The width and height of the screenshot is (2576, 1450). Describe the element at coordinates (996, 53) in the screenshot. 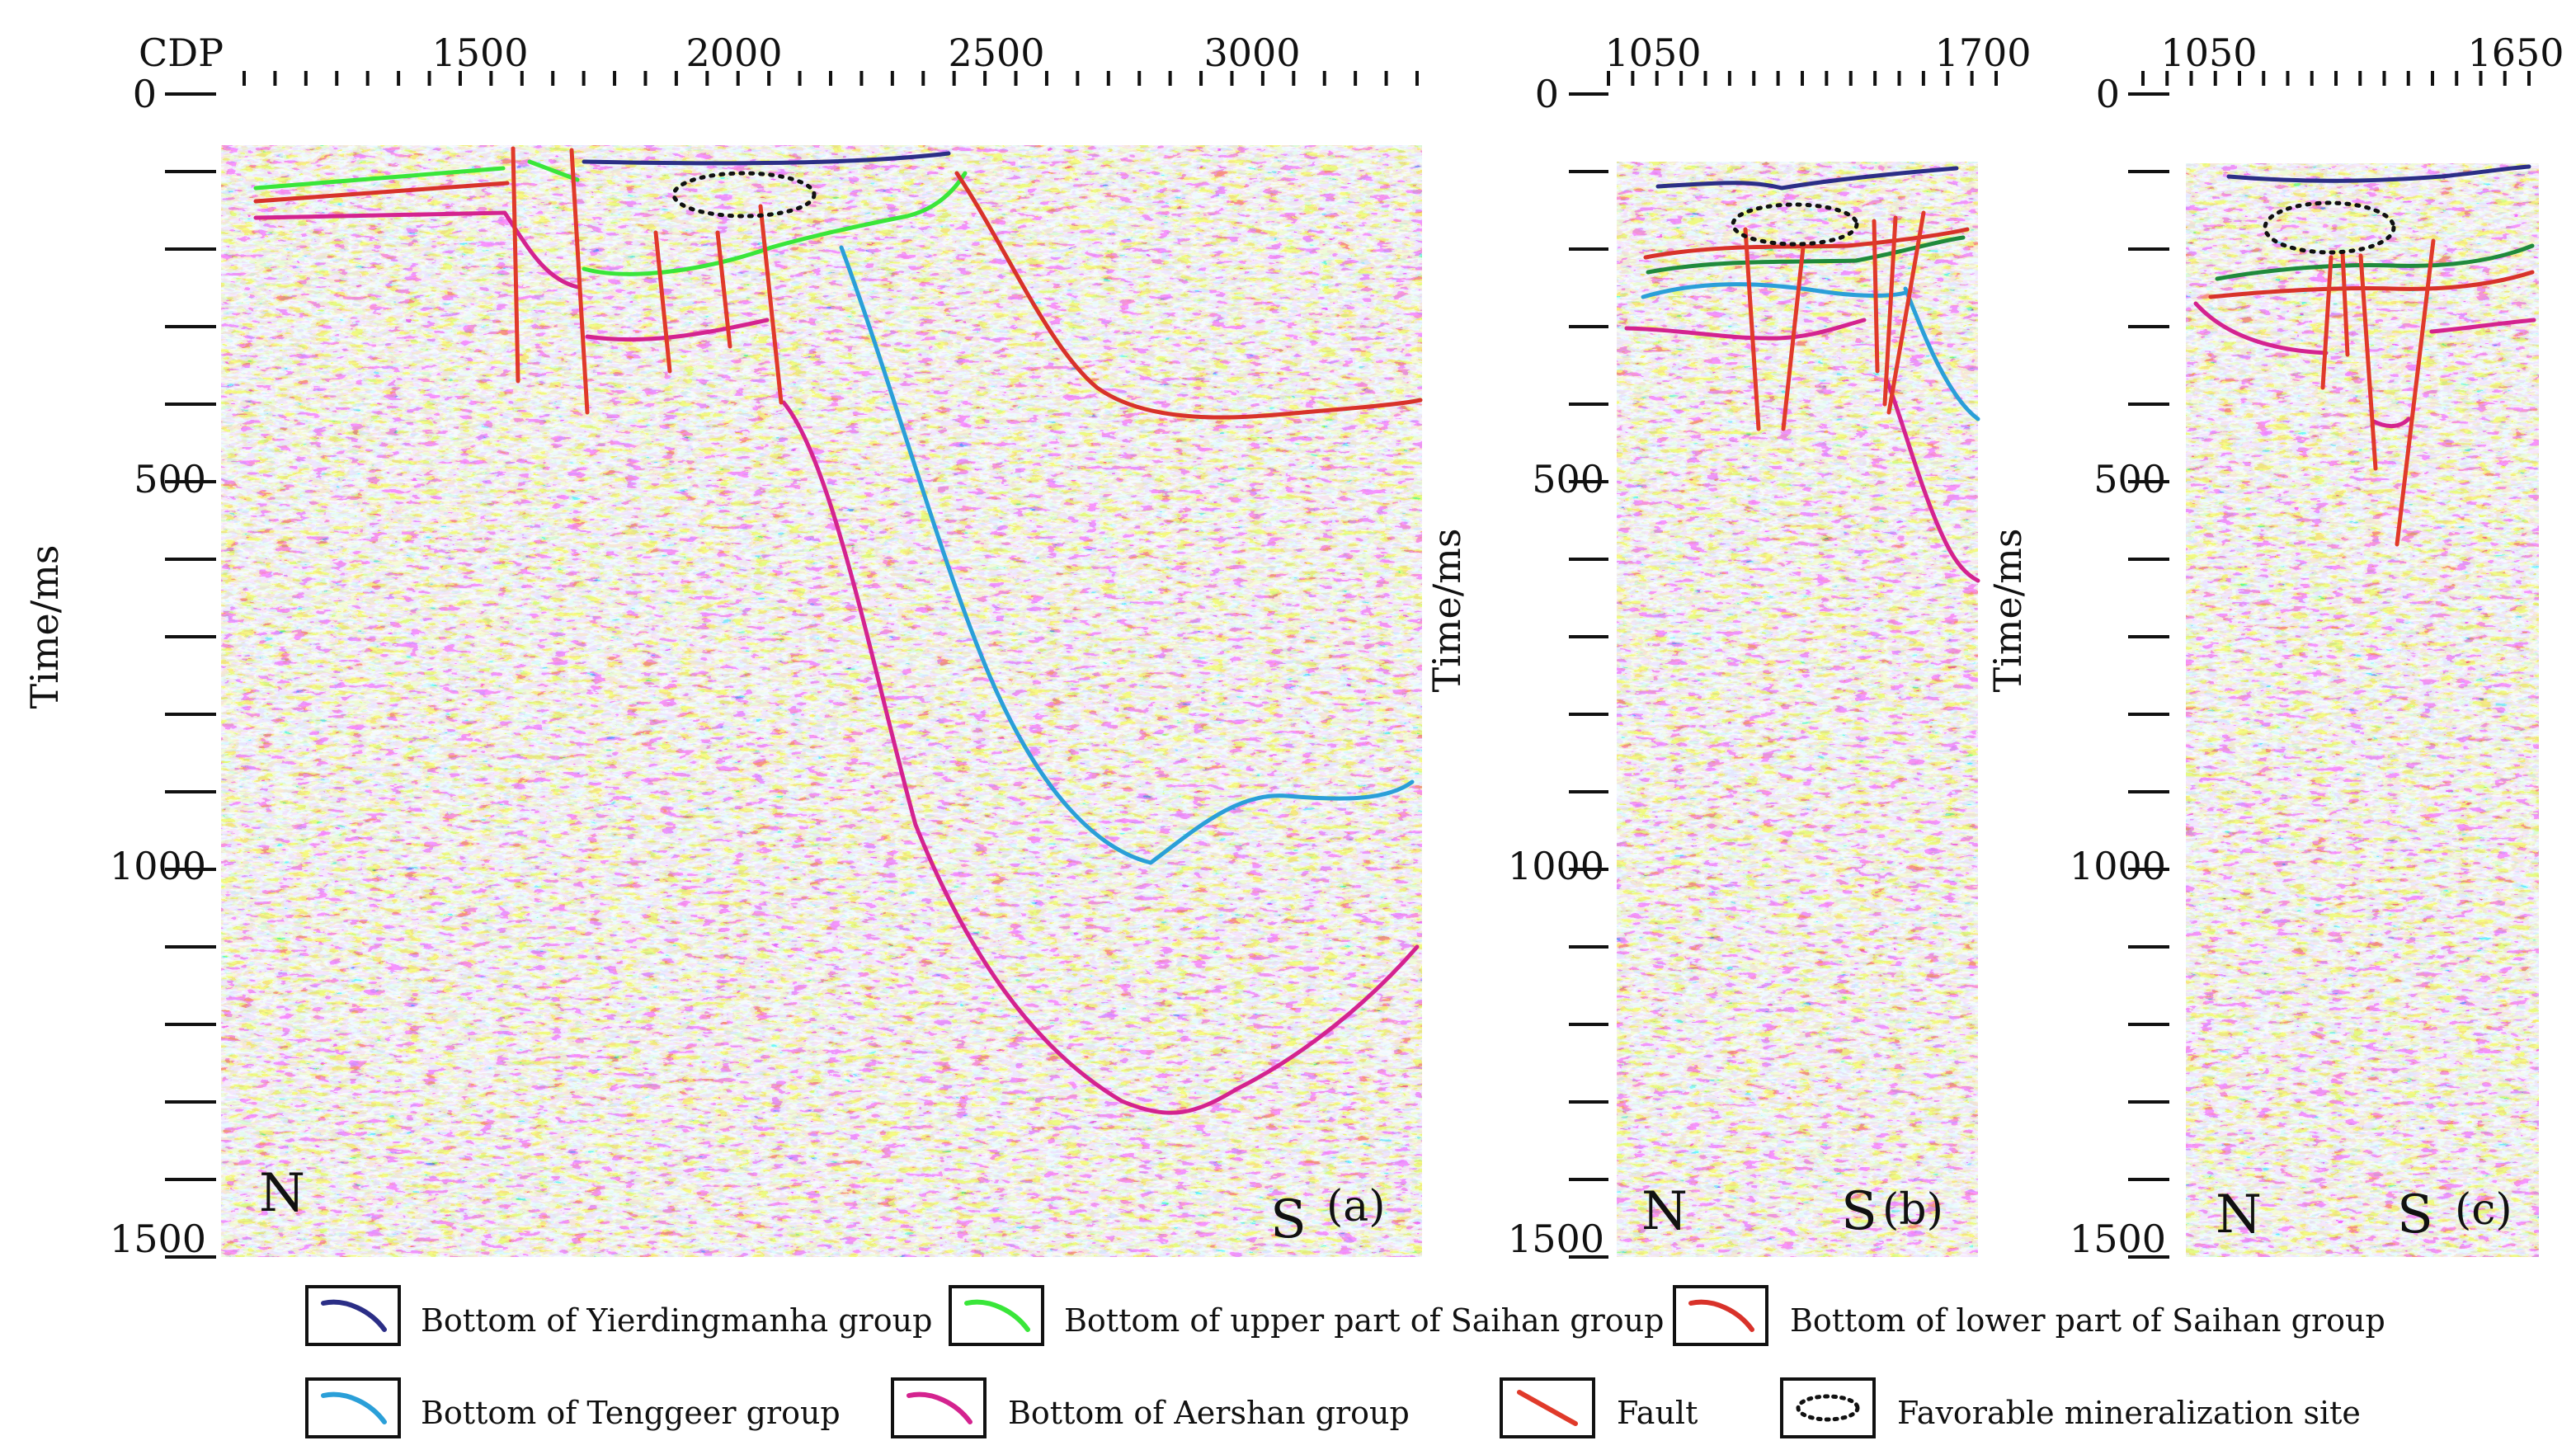

I see `cdp-tick-label: 2500` at that location.